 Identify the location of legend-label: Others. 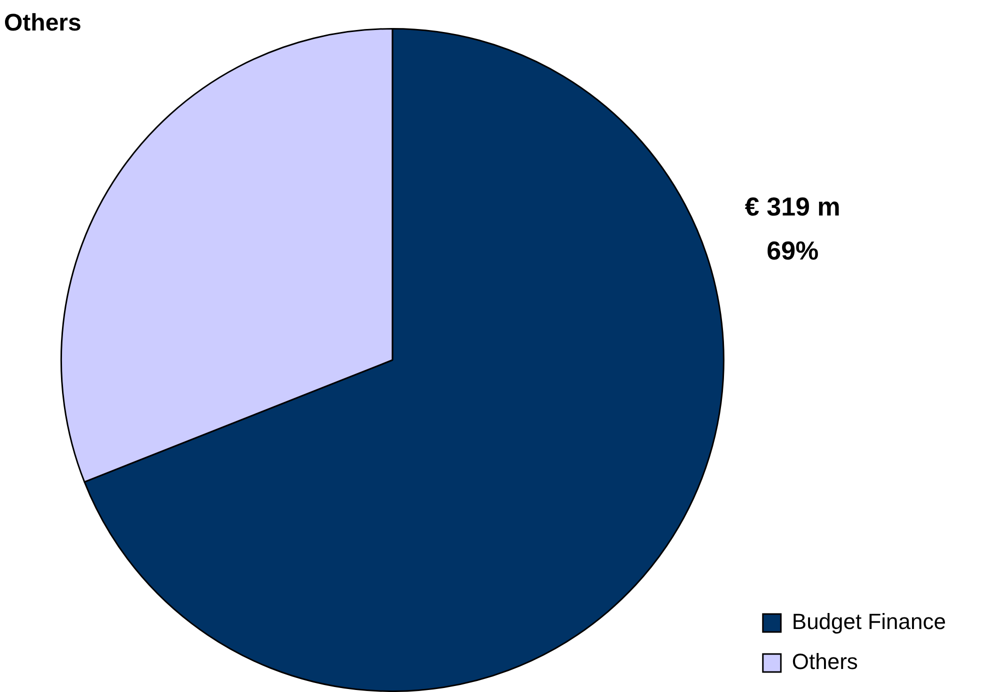
(825, 661).